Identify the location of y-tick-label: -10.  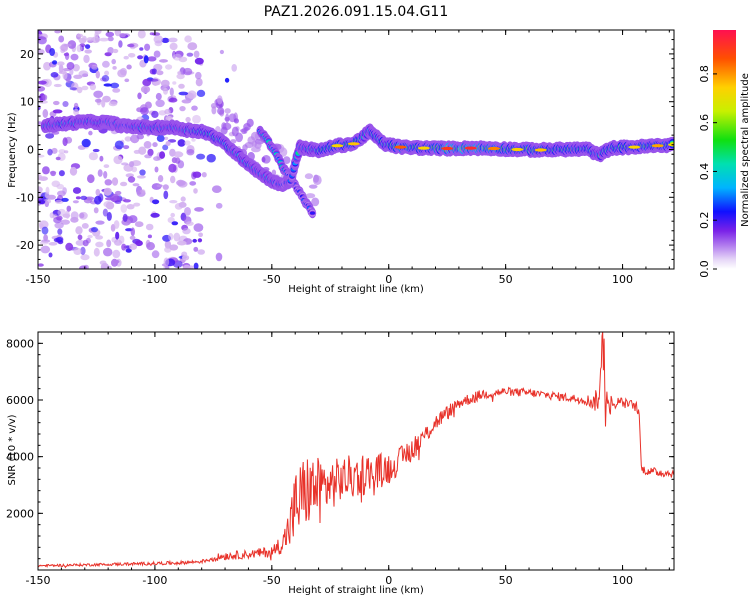
(25, 197).